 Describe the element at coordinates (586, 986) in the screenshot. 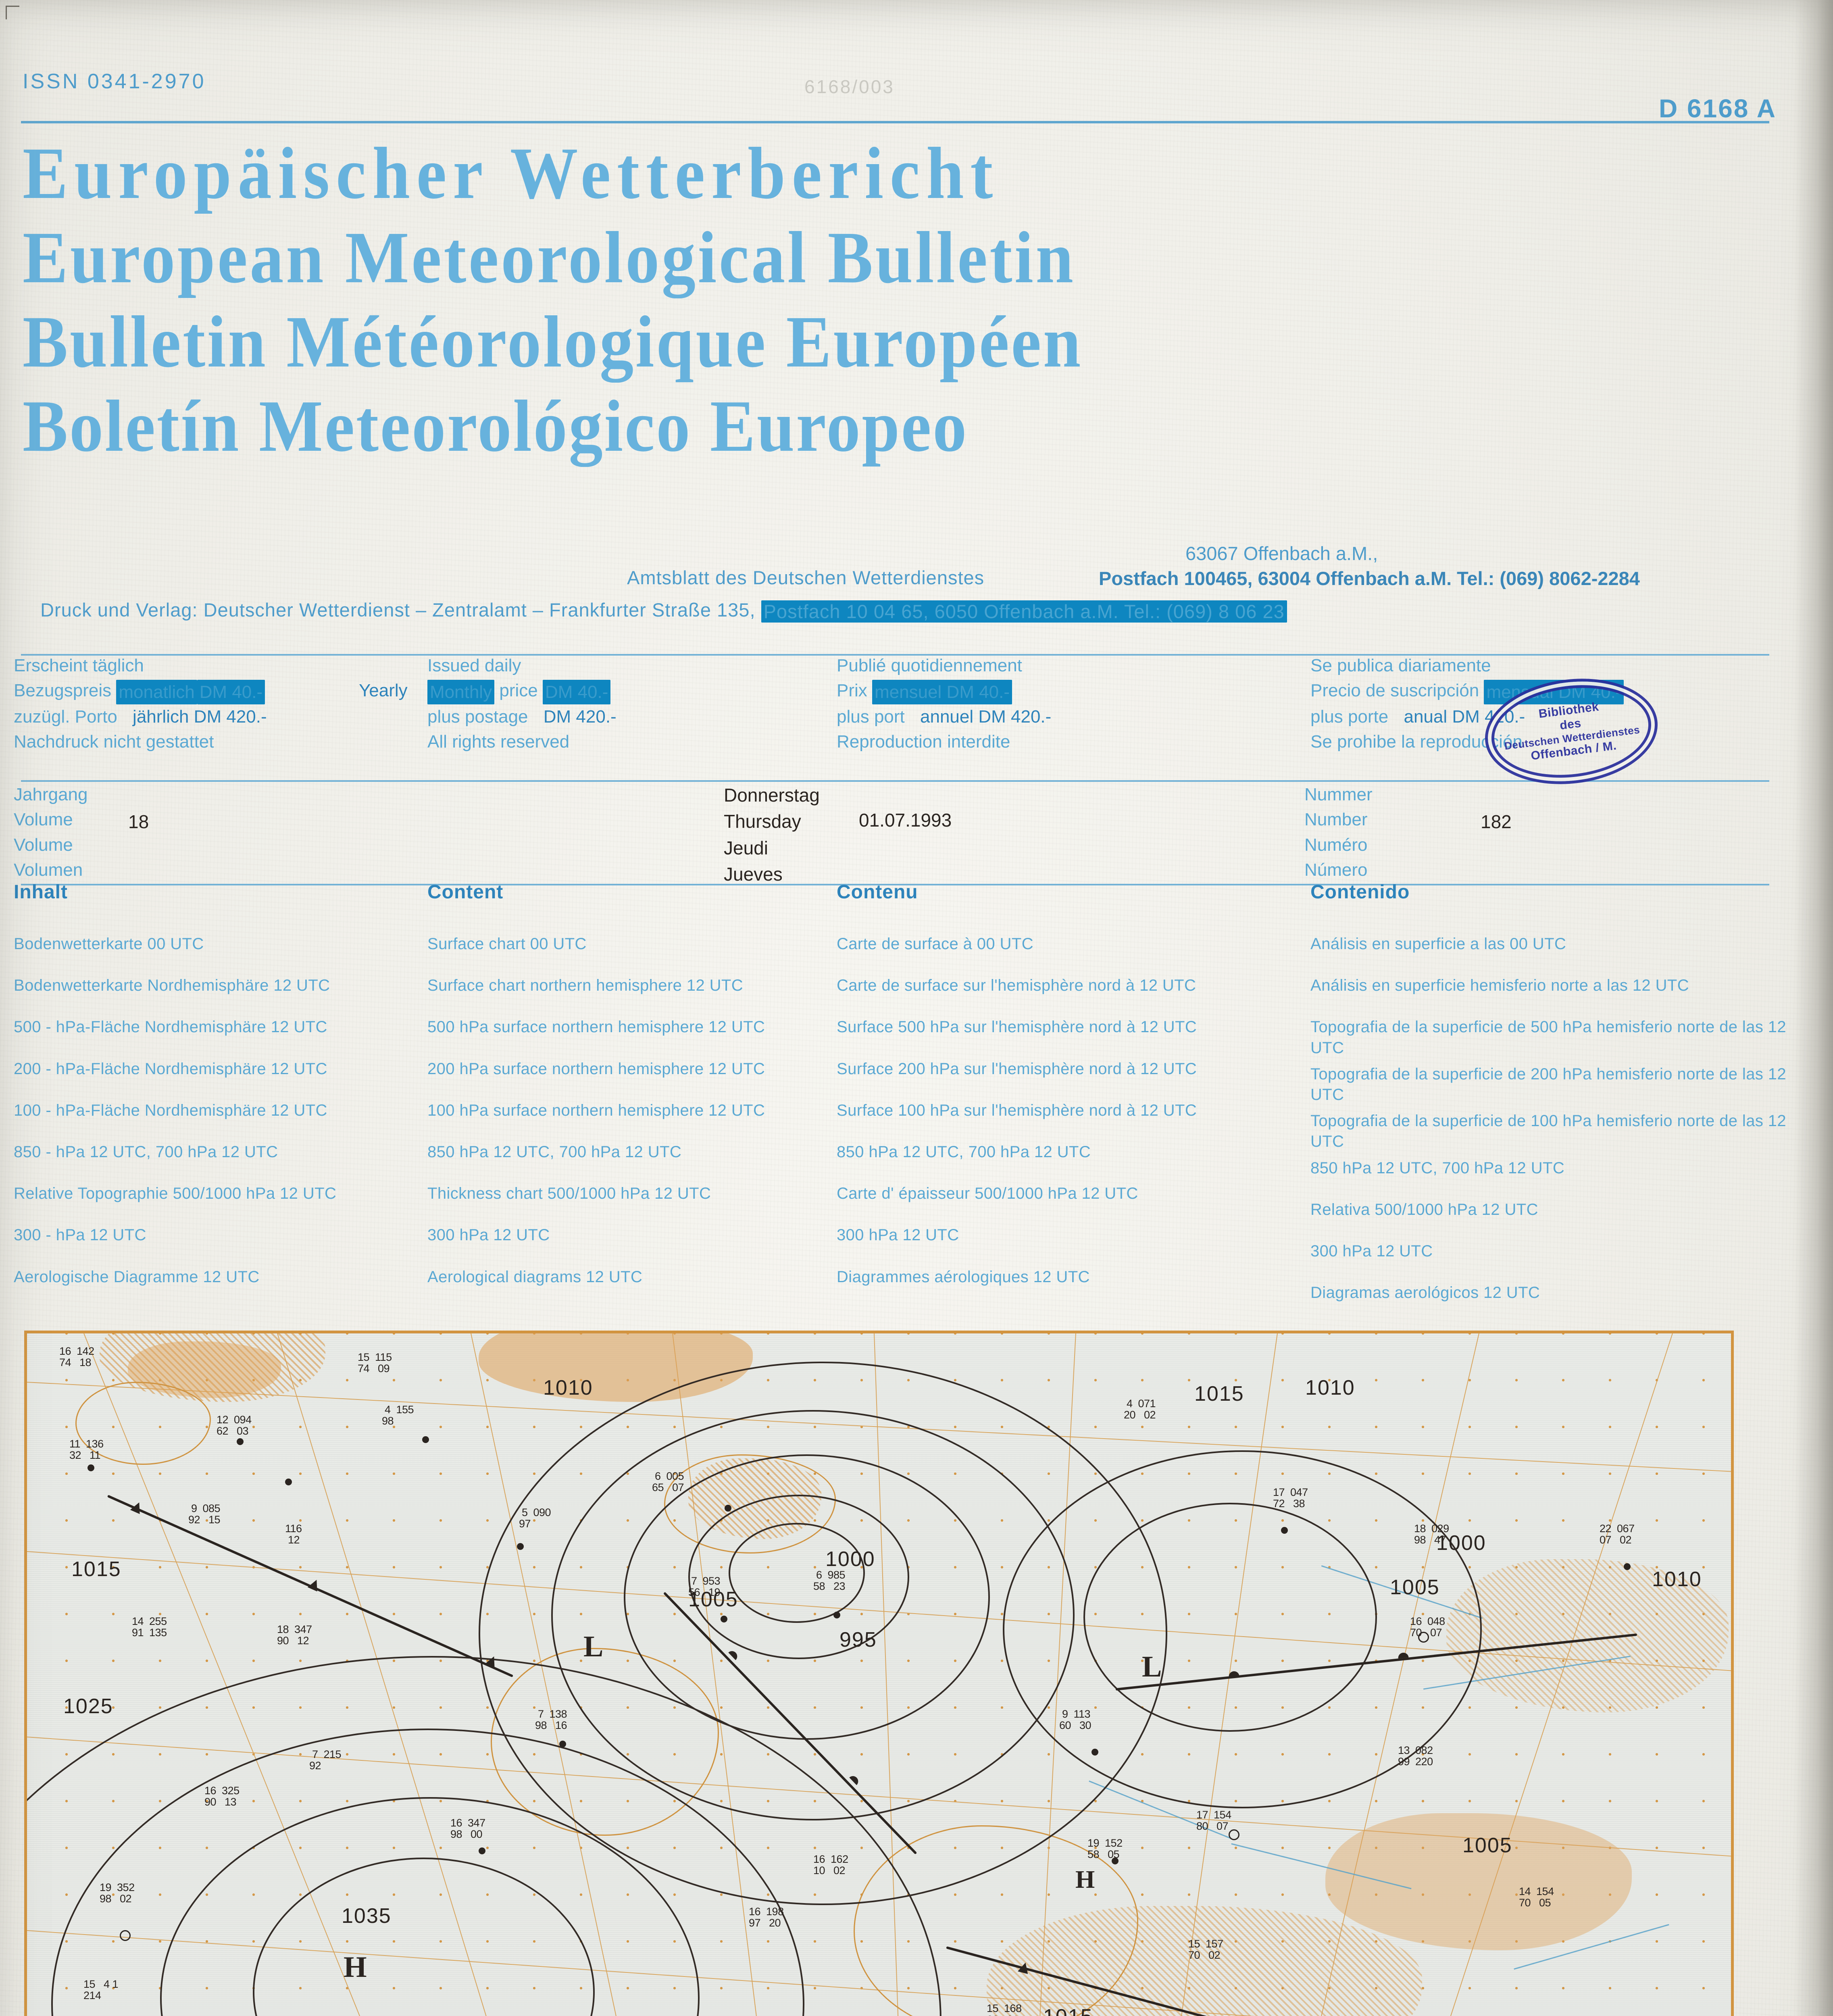

I see `contents-item: Surface chart northern hemisphere 12 UTC` at that location.